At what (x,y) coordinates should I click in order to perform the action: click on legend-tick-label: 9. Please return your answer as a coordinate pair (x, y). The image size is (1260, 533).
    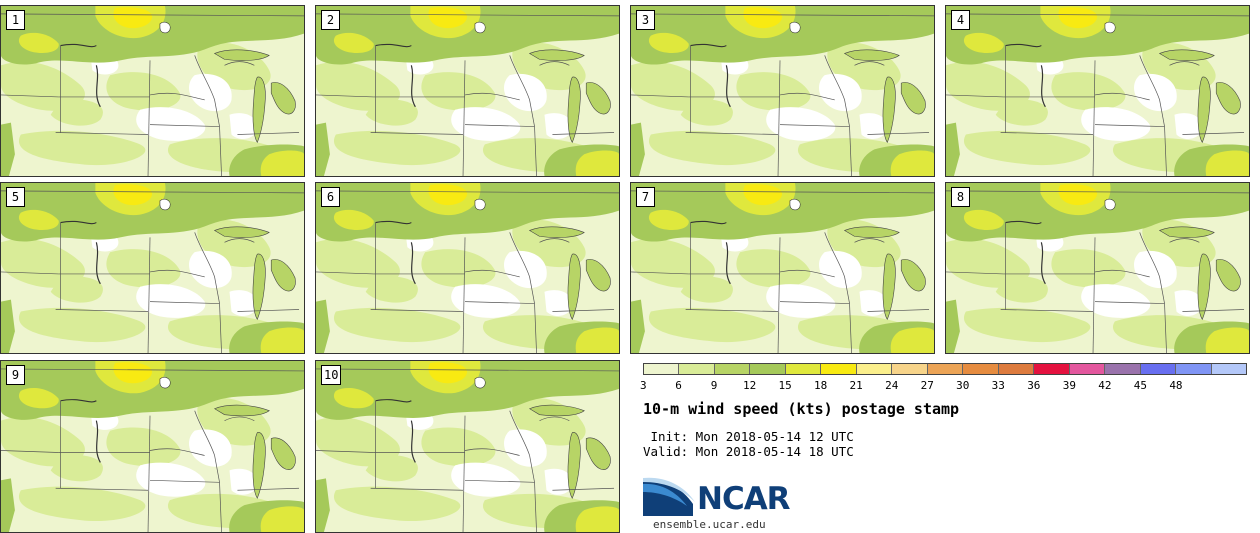
    Looking at the image, I should click on (714, 385).